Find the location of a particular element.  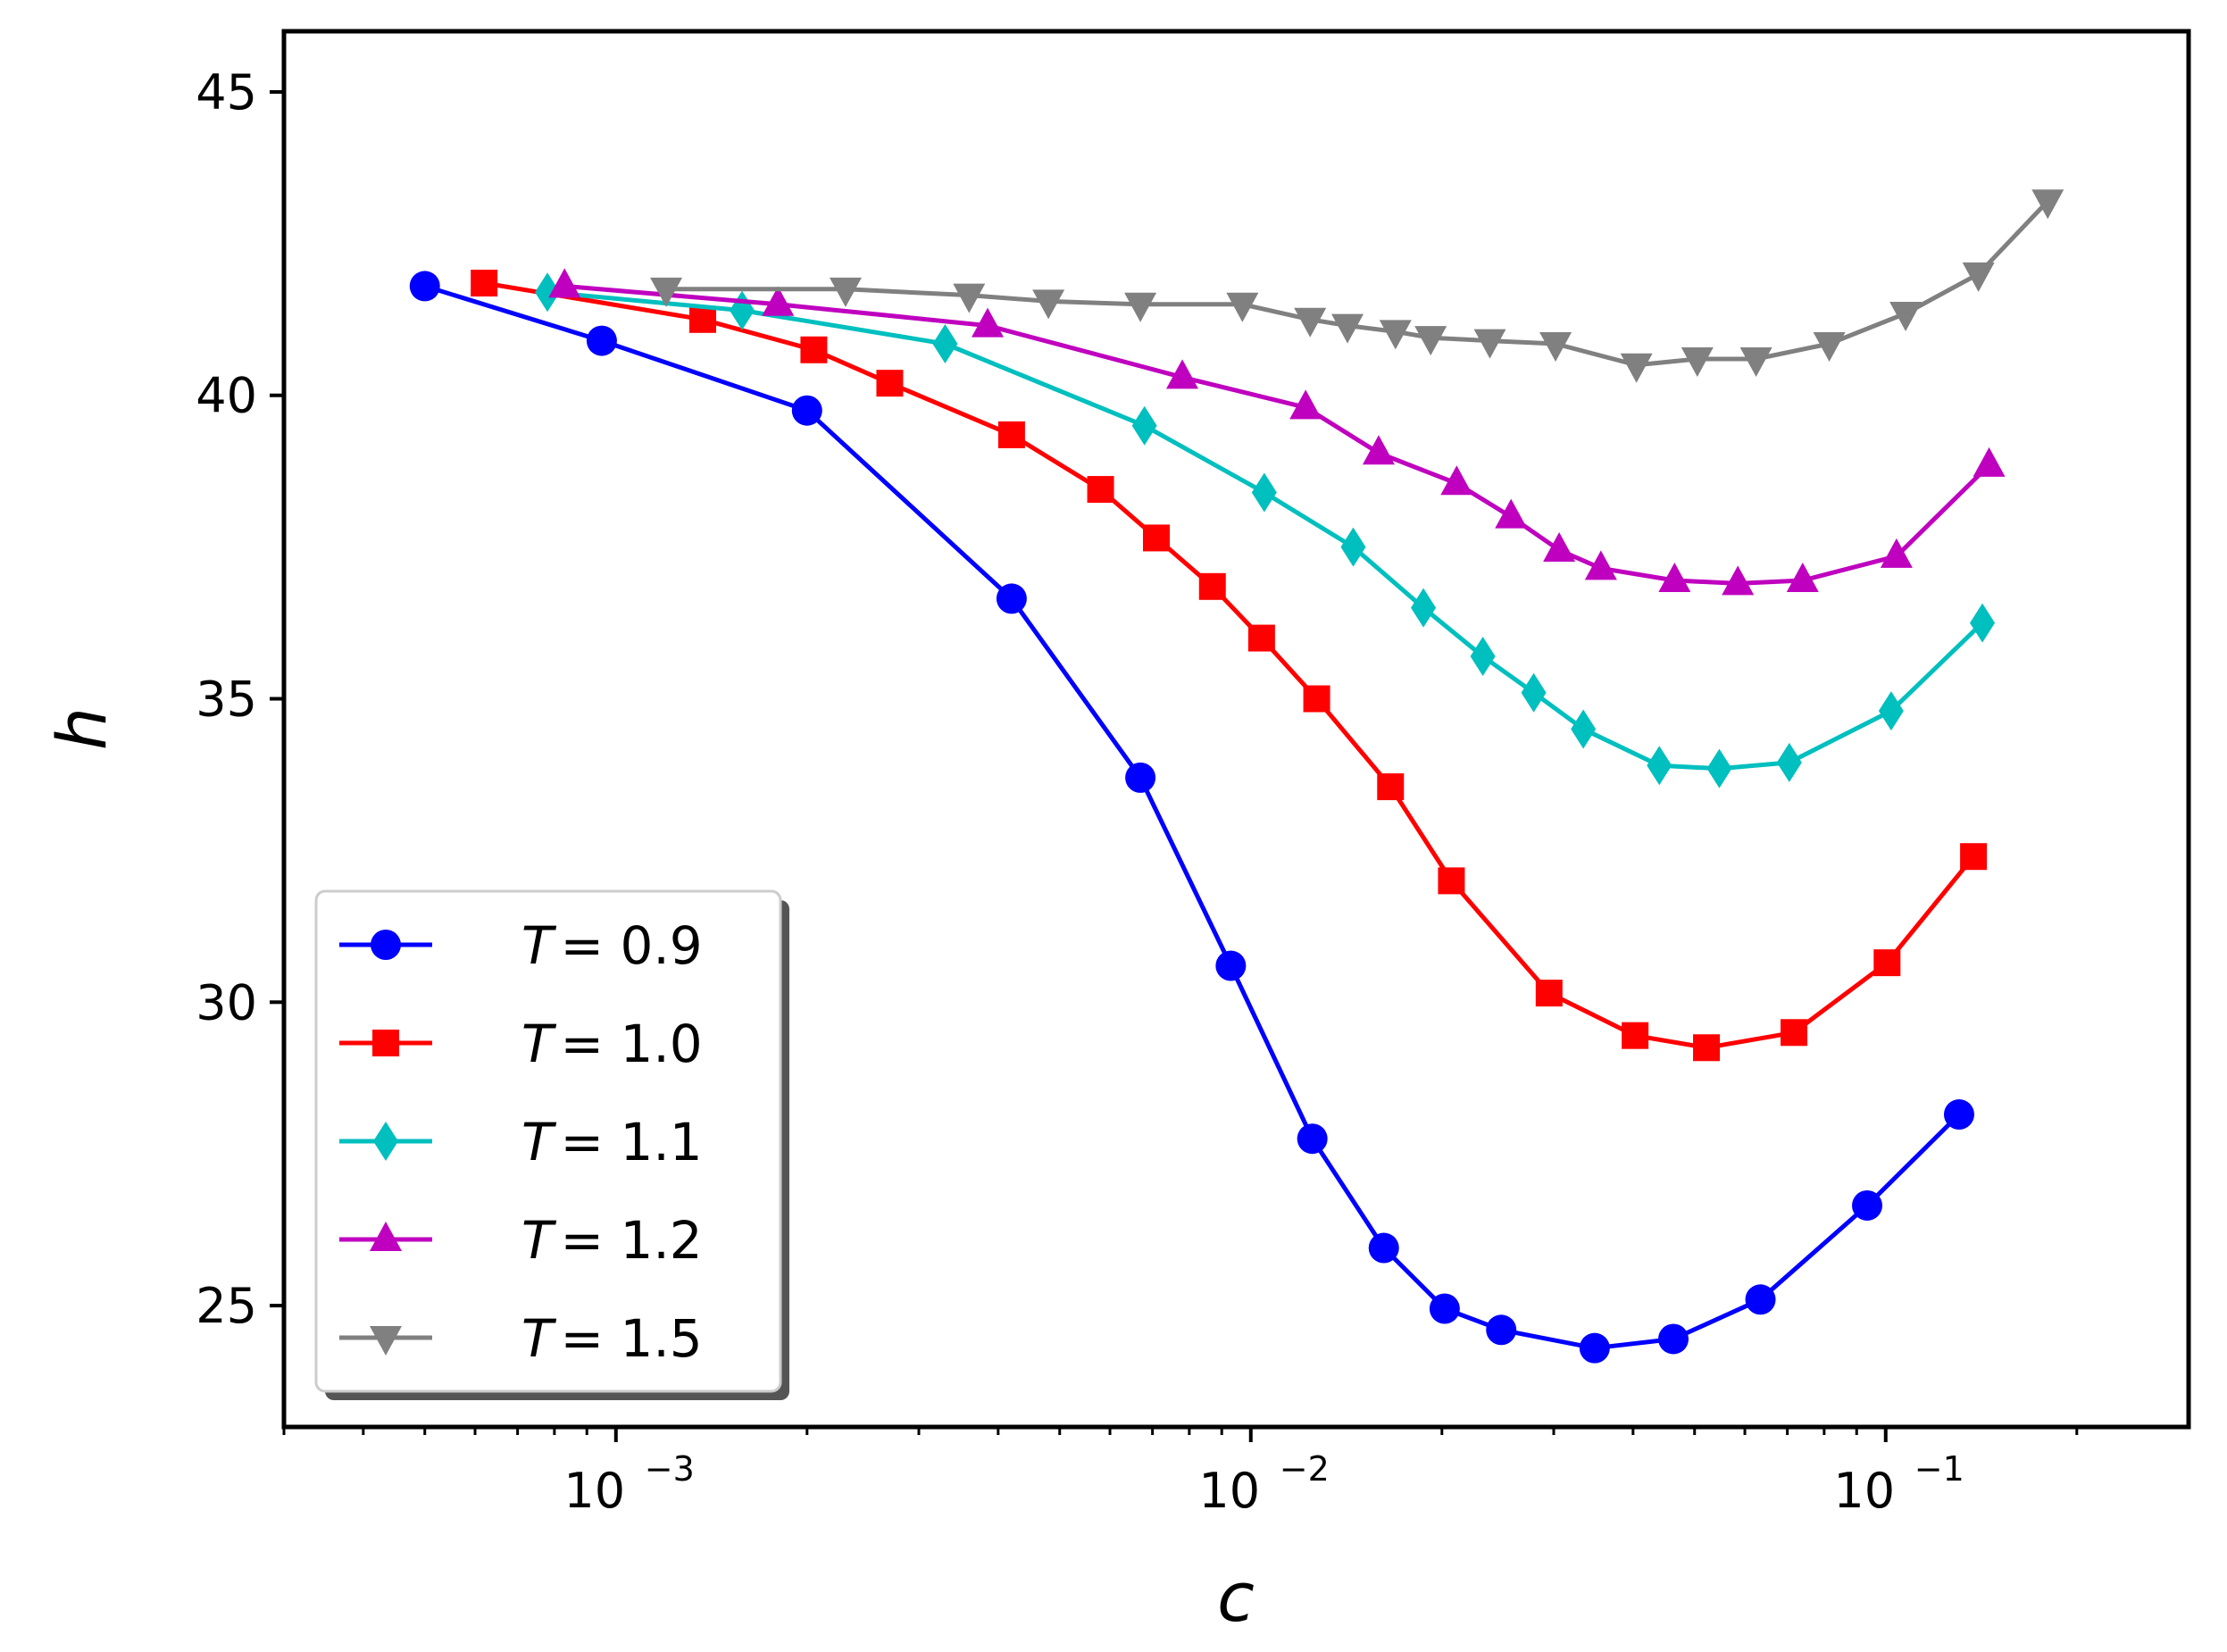

y-tick-label: 30 is located at coordinates (226, 1002).